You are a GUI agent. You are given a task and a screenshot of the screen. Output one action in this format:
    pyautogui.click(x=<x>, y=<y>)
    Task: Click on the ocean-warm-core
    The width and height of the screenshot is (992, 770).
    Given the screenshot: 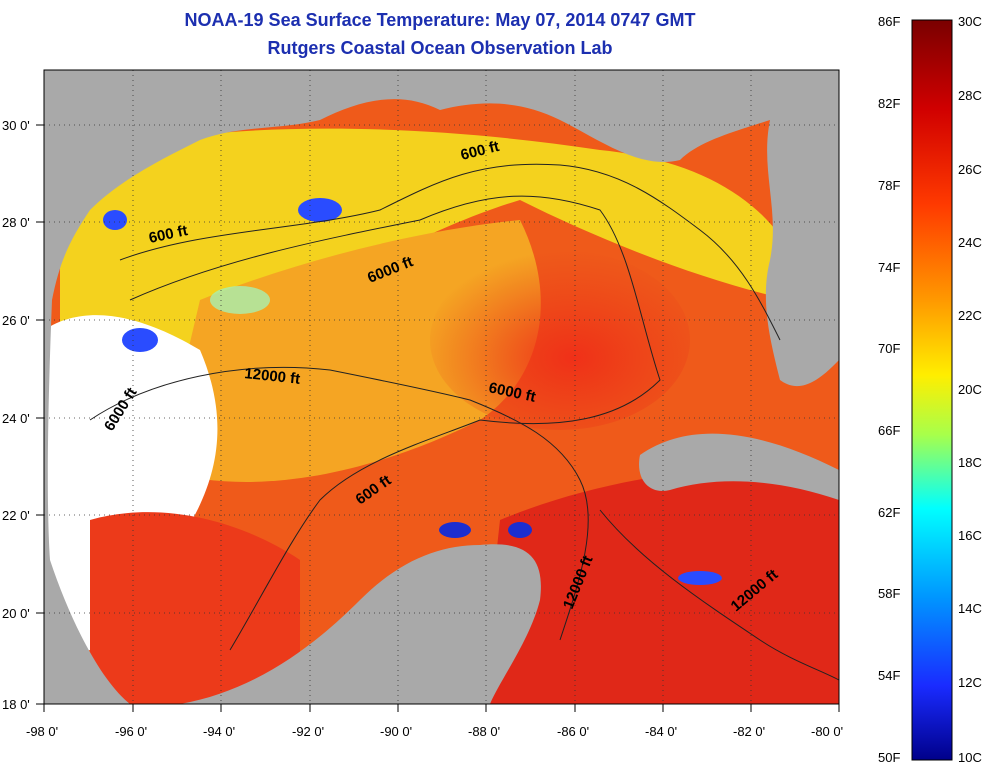 What is the action you would take?
    pyautogui.click(x=560, y=340)
    